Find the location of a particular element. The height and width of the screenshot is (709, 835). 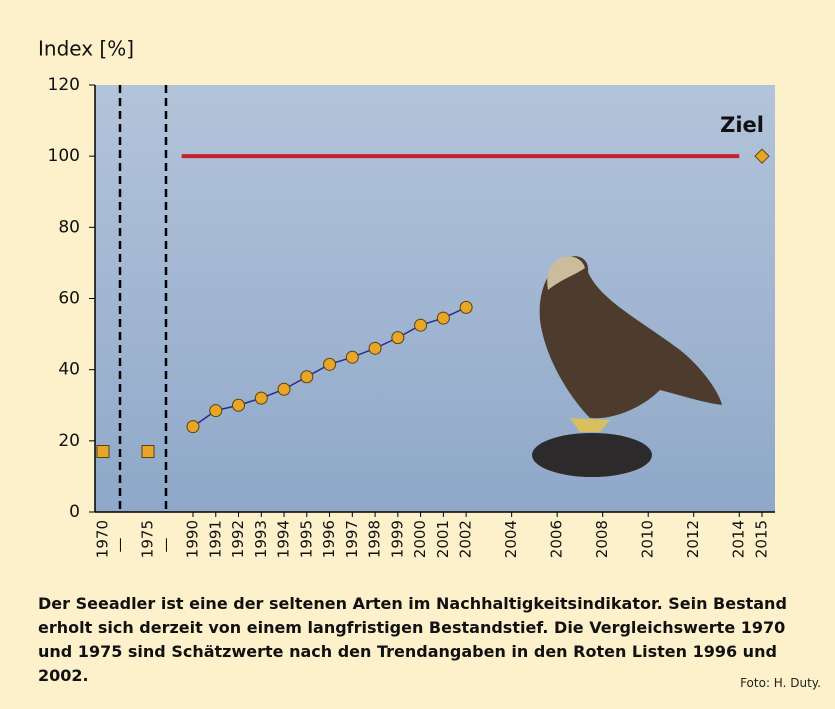

eagle-photo is located at coordinates (627, 366).